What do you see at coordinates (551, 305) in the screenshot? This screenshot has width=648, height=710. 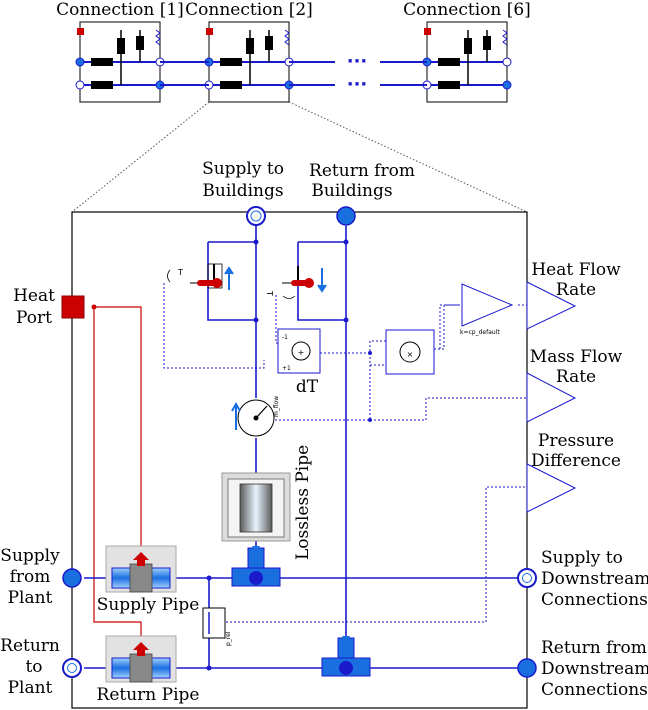 I see `heat-flow-rate-output` at bounding box center [551, 305].